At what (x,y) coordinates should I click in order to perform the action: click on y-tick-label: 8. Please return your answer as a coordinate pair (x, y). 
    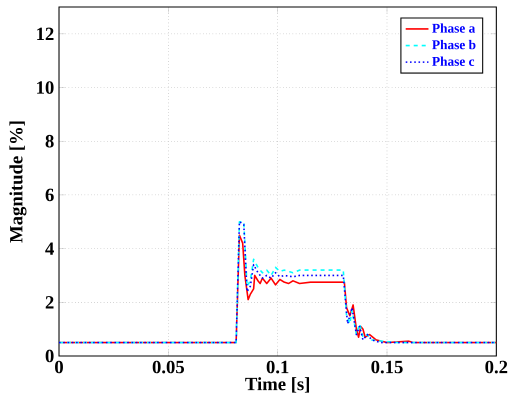
    Looking at the image, I should click on (50, 141).